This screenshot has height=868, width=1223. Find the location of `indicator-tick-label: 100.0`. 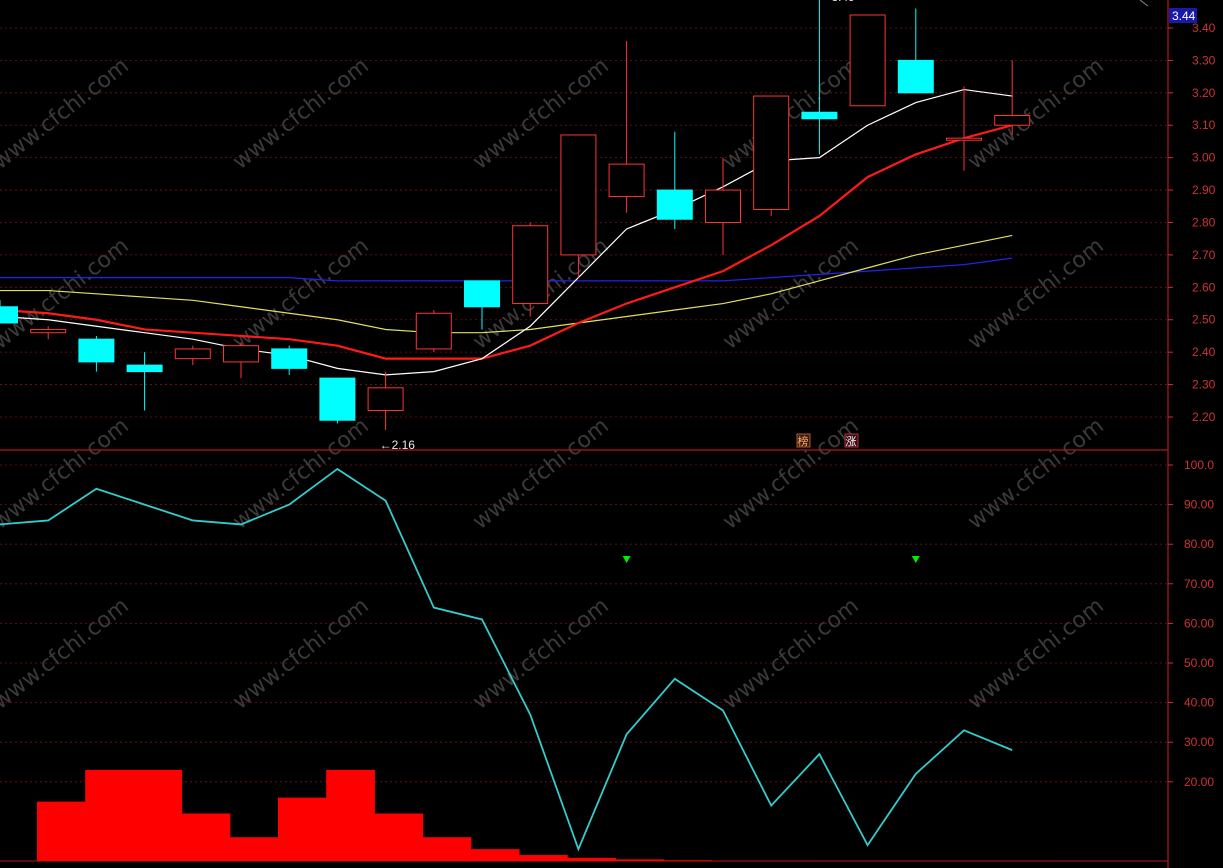

indicator-tick-label: 100.0 is located at coordinates (1199, 465).